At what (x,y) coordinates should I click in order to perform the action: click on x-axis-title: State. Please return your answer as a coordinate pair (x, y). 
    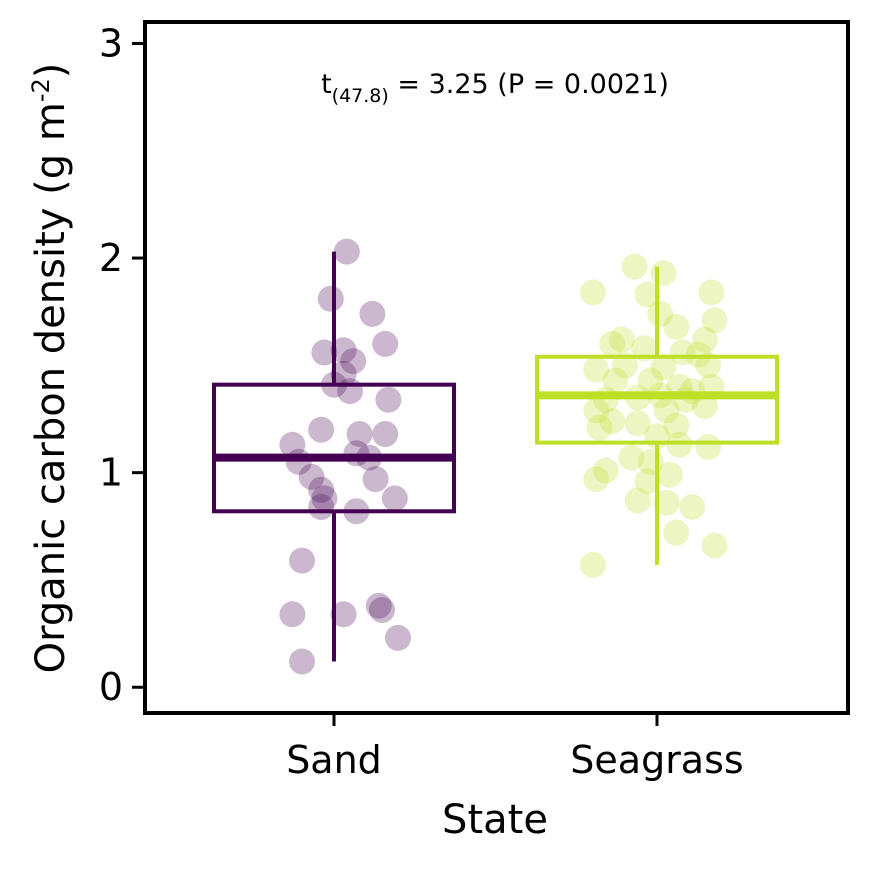
    Looking at the image, I should click on (495, 820).